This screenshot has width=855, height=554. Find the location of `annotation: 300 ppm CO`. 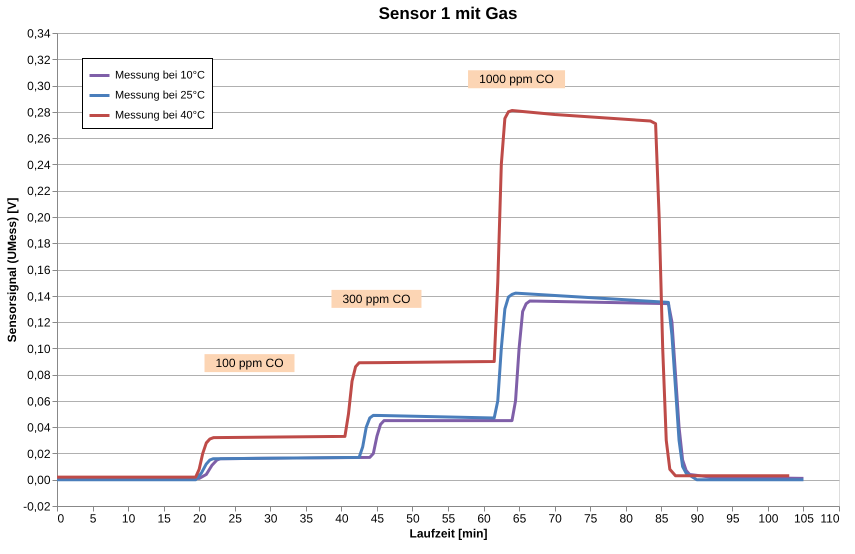

annotation: 300 ppm CO is located at coordinates (376, 299).